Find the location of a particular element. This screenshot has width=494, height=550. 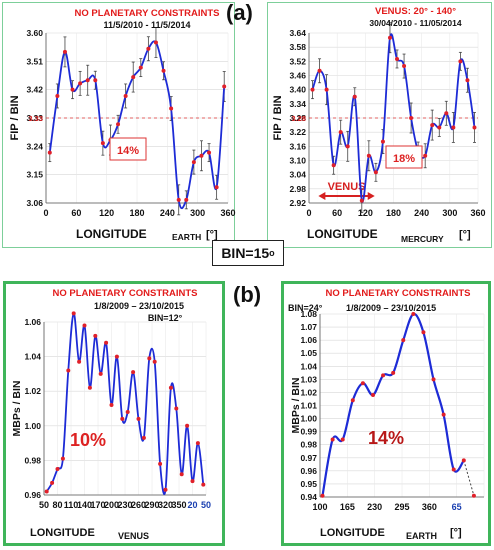

earth-mbps-ytick-label: 1.00 is located at coordinates (308, 419).